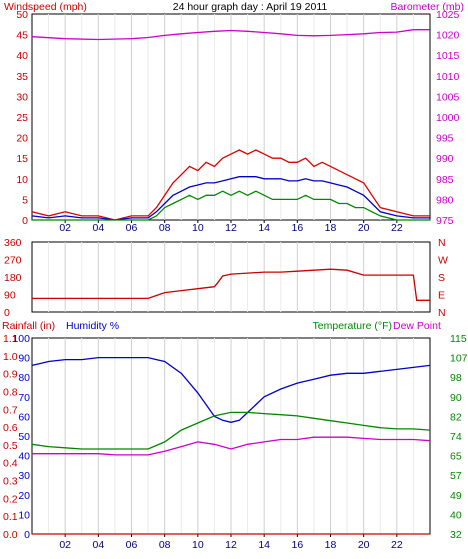 The image size is (468, 559). I want to click on temperature-tick-label: 82, so click(456, 417).